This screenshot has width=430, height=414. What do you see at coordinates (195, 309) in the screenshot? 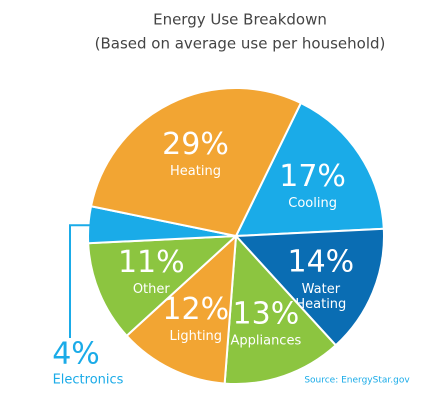
I see `value-label: 12%` at bounding box center [195, 309].